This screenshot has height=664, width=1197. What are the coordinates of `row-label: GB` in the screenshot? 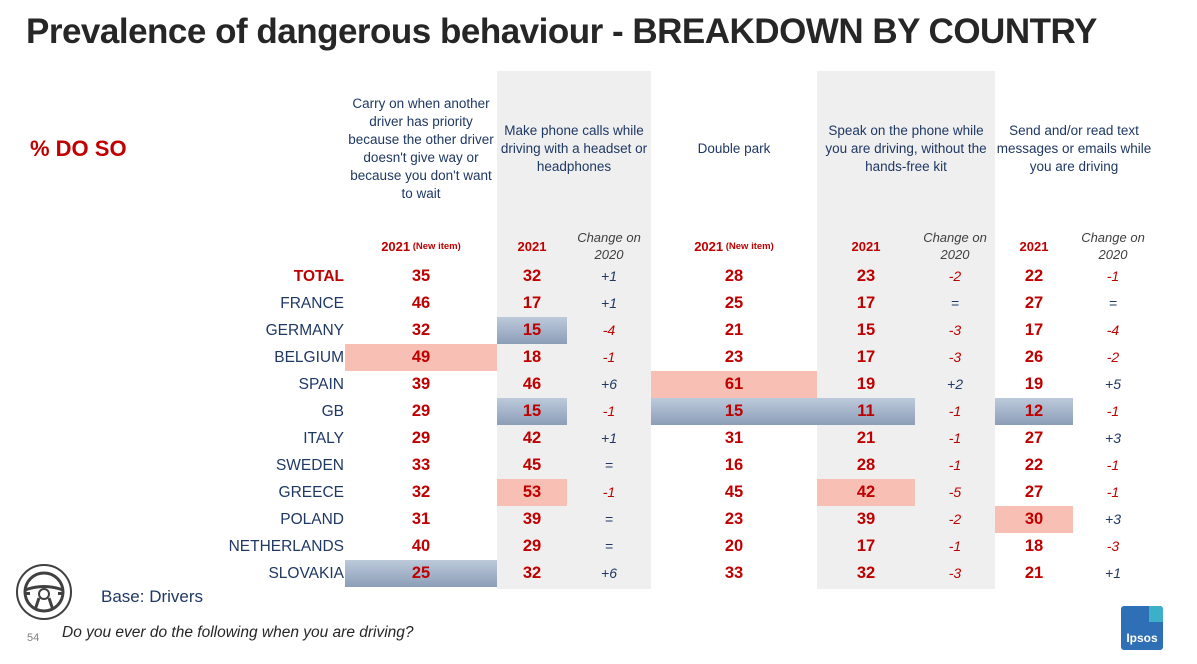 It's located at (332, 411).